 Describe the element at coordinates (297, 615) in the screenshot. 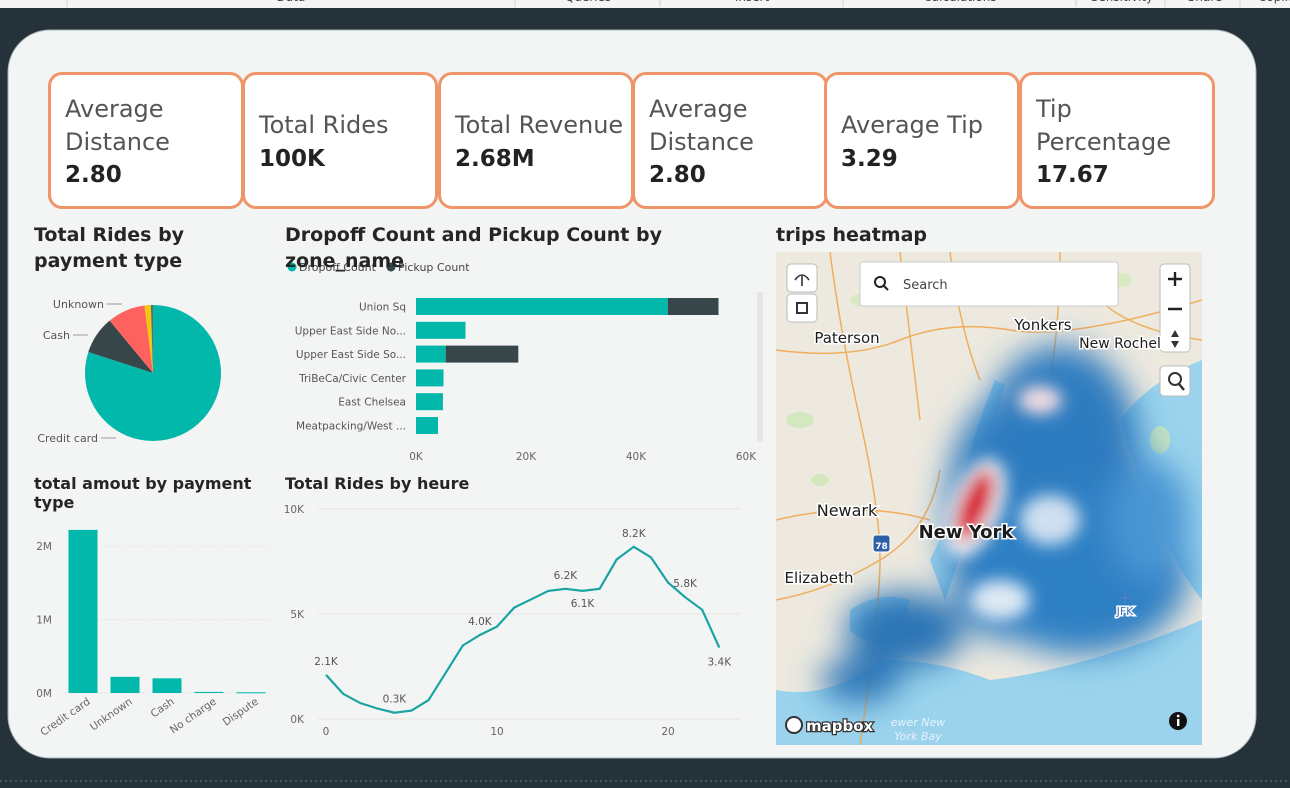

I see `y-tick-label: 5K` at that location.